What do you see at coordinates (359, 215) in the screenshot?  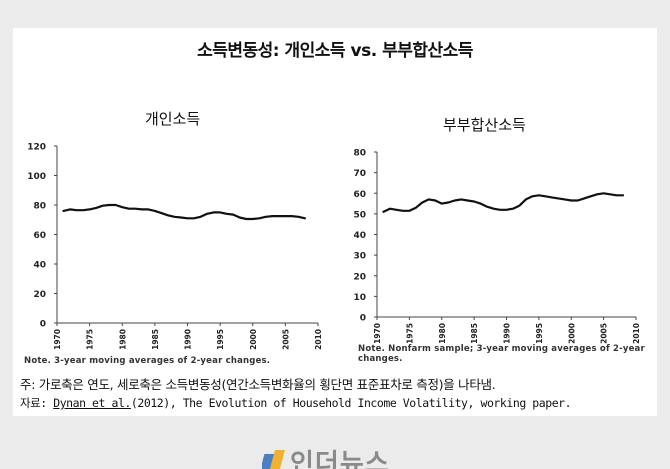 I see `y-tick-label-household: 50` at bounding box center [359, 215].